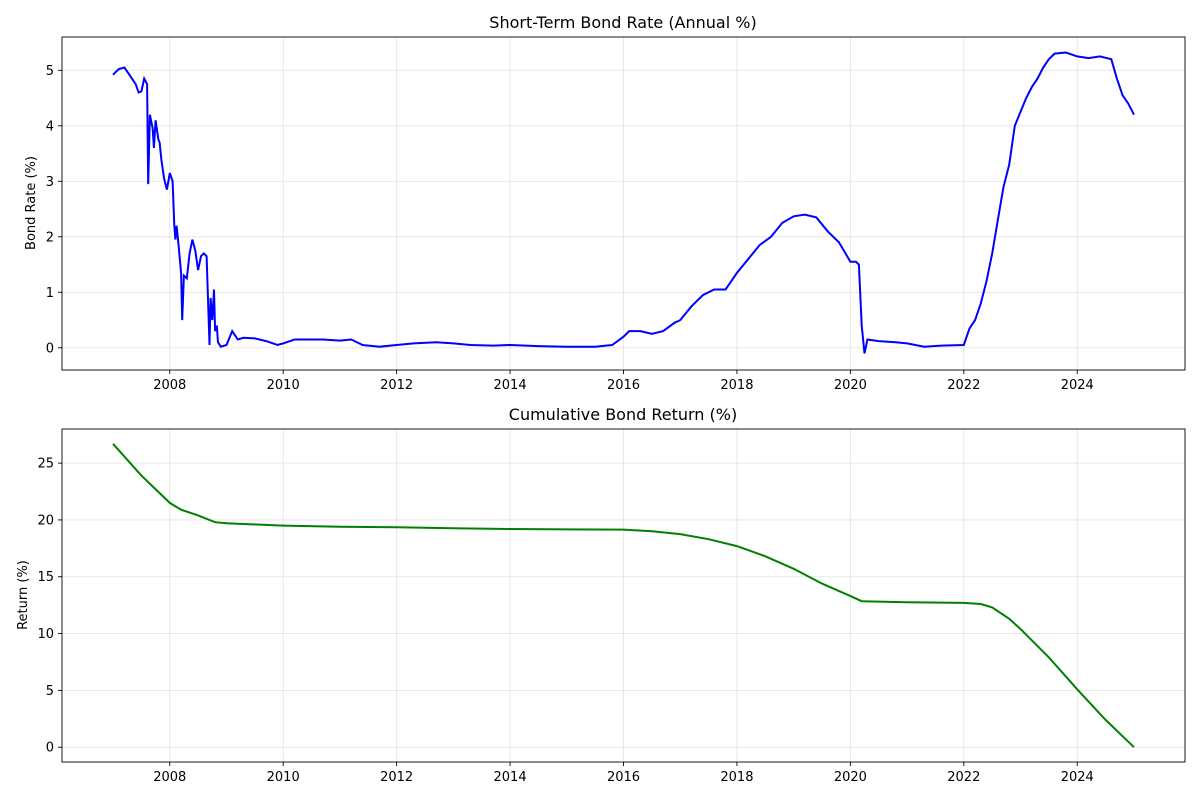 The height and width of the screenshot is (800, 1200). Describe the element at coordinates (50, 293) in the screenshot. I see `y-tick-label: 1` at that location.